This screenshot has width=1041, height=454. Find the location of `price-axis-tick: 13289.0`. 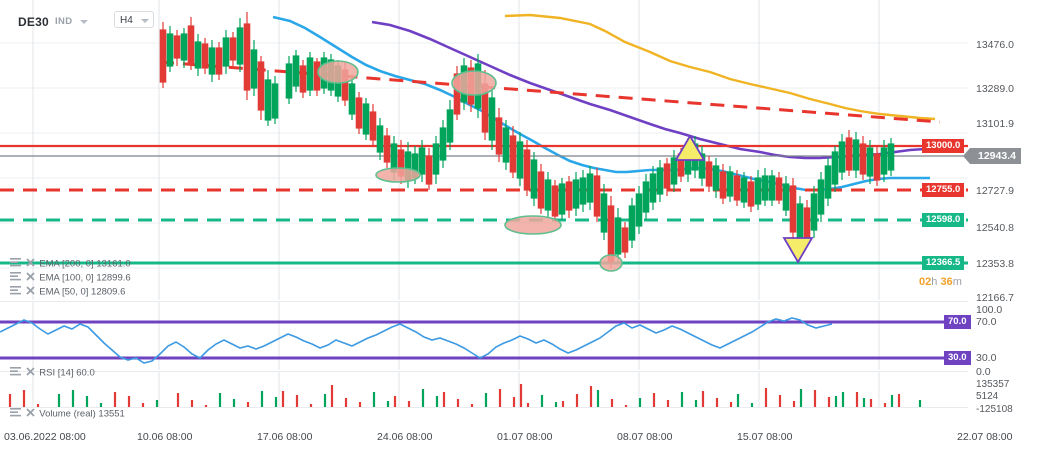

price-axis-tick: 13289.0 is located at coordinates (995, 89).